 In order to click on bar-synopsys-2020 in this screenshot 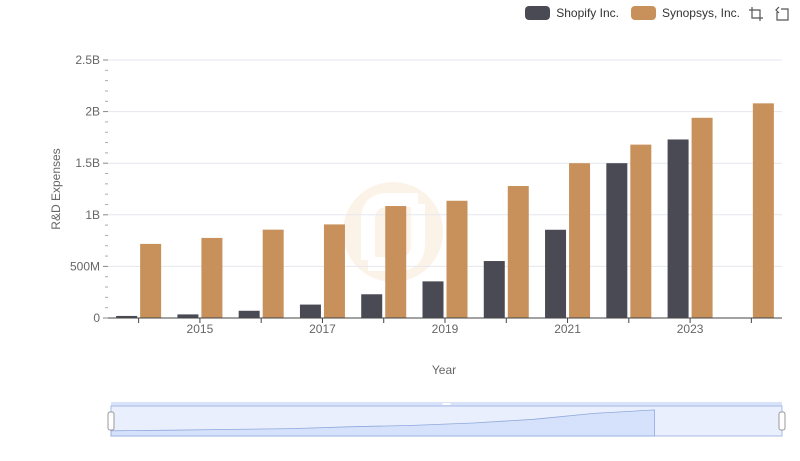, I will do `click(518, 252)`.